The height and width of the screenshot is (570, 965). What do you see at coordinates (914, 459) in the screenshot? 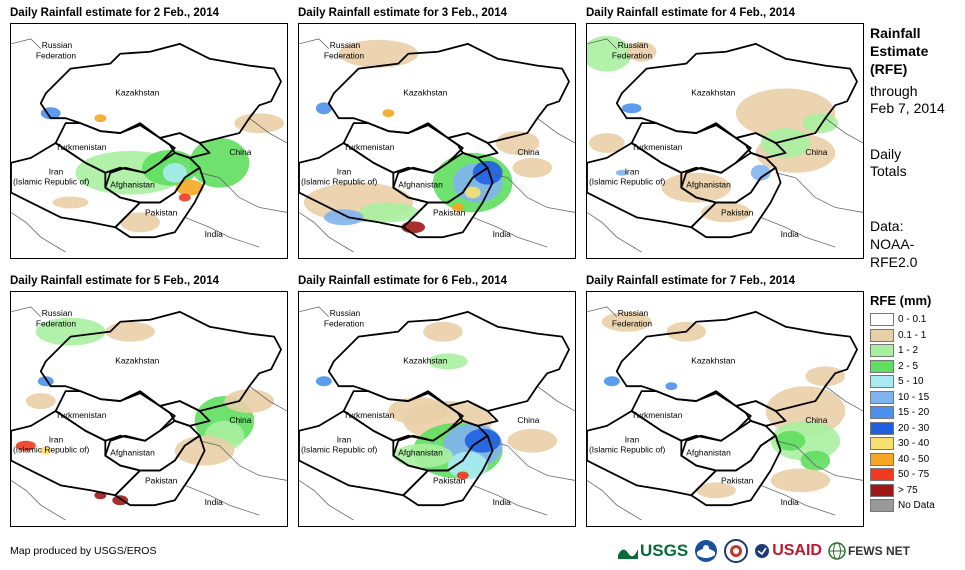
I see `legend-label: 40 - 50` at bounding box center [914, 459].